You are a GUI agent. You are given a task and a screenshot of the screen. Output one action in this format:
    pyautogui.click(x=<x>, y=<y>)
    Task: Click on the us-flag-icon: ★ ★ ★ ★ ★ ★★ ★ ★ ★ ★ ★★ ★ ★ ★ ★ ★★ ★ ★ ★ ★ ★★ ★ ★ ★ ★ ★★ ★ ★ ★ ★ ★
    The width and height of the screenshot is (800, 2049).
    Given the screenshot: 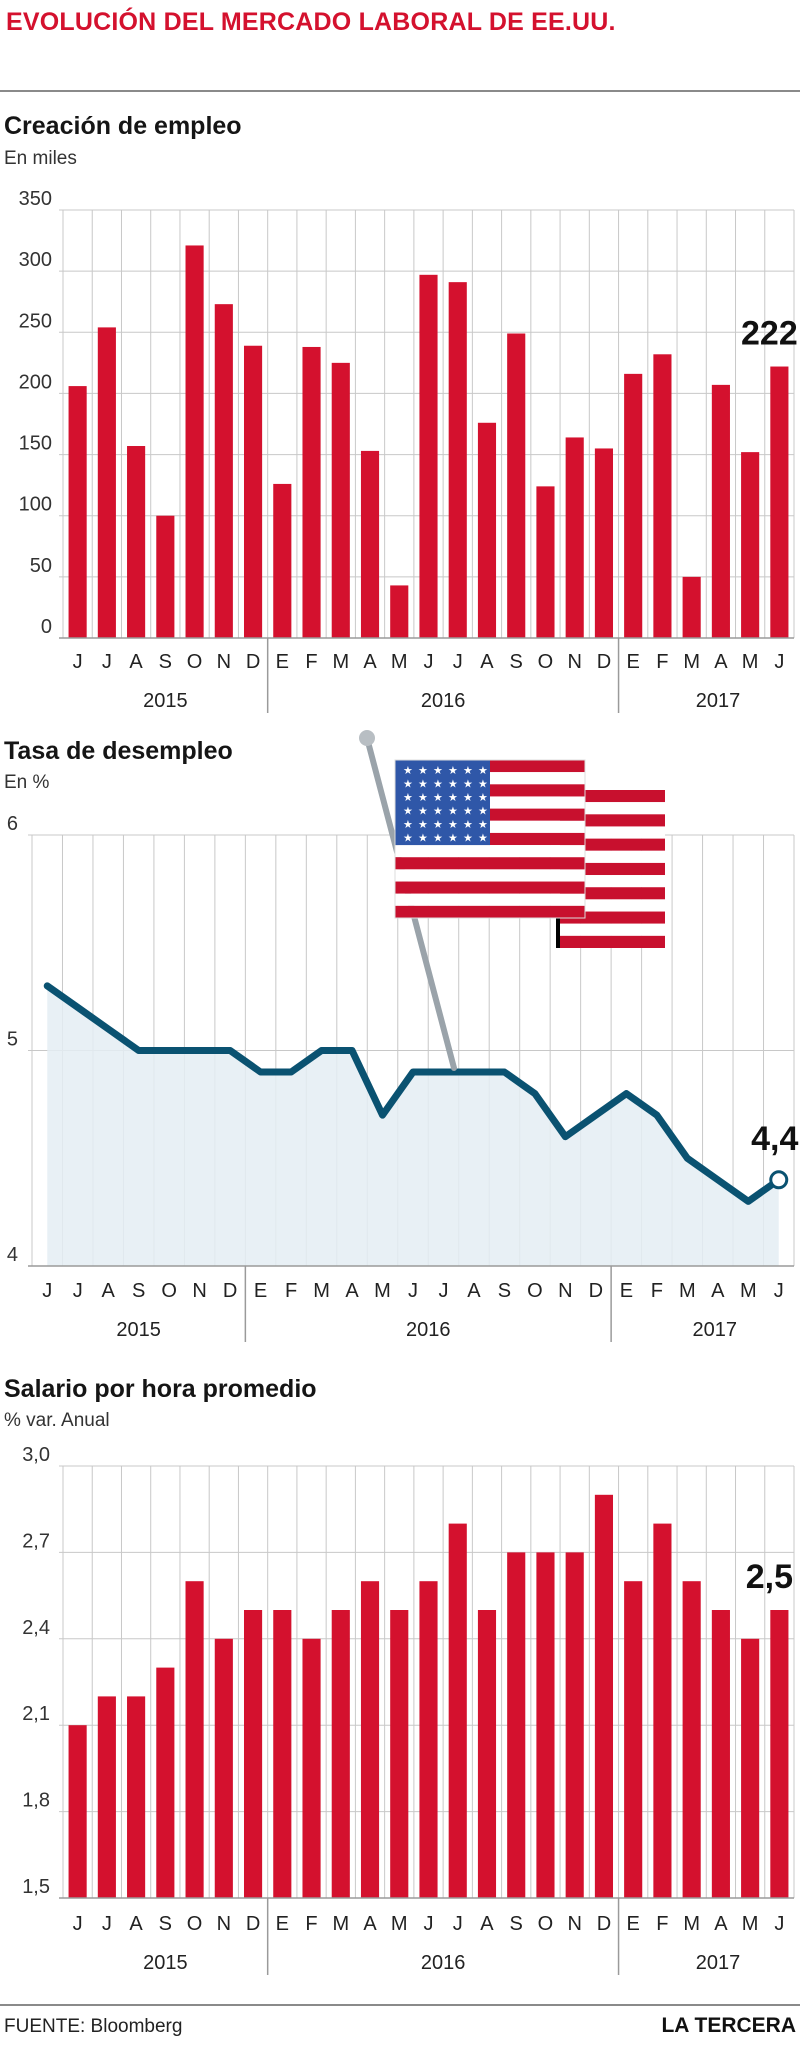 What is the action you would take?
    pyautogui.click(x=512, y=900)
    